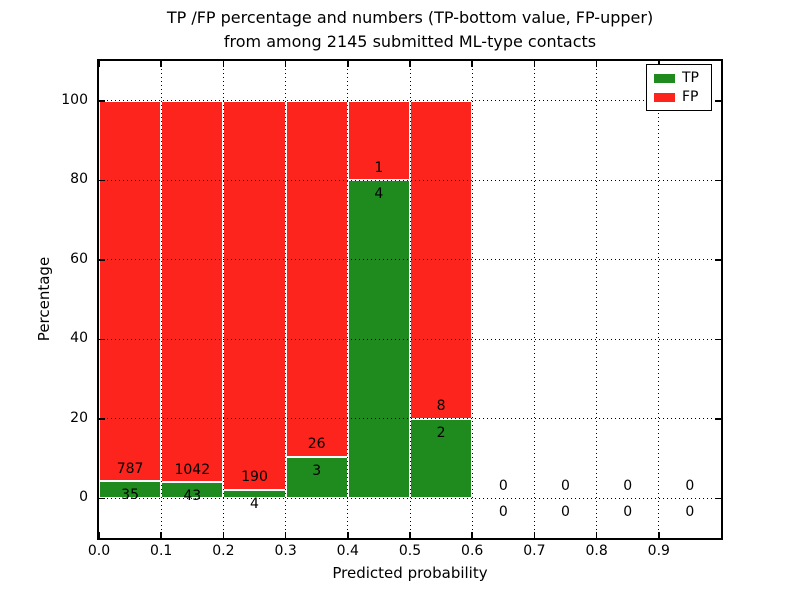 This screenshot has width=800, height=600. Describe the element at coordinates (410, 551) in the screenshot. I see `x-tick-label: 0.5` at that location.